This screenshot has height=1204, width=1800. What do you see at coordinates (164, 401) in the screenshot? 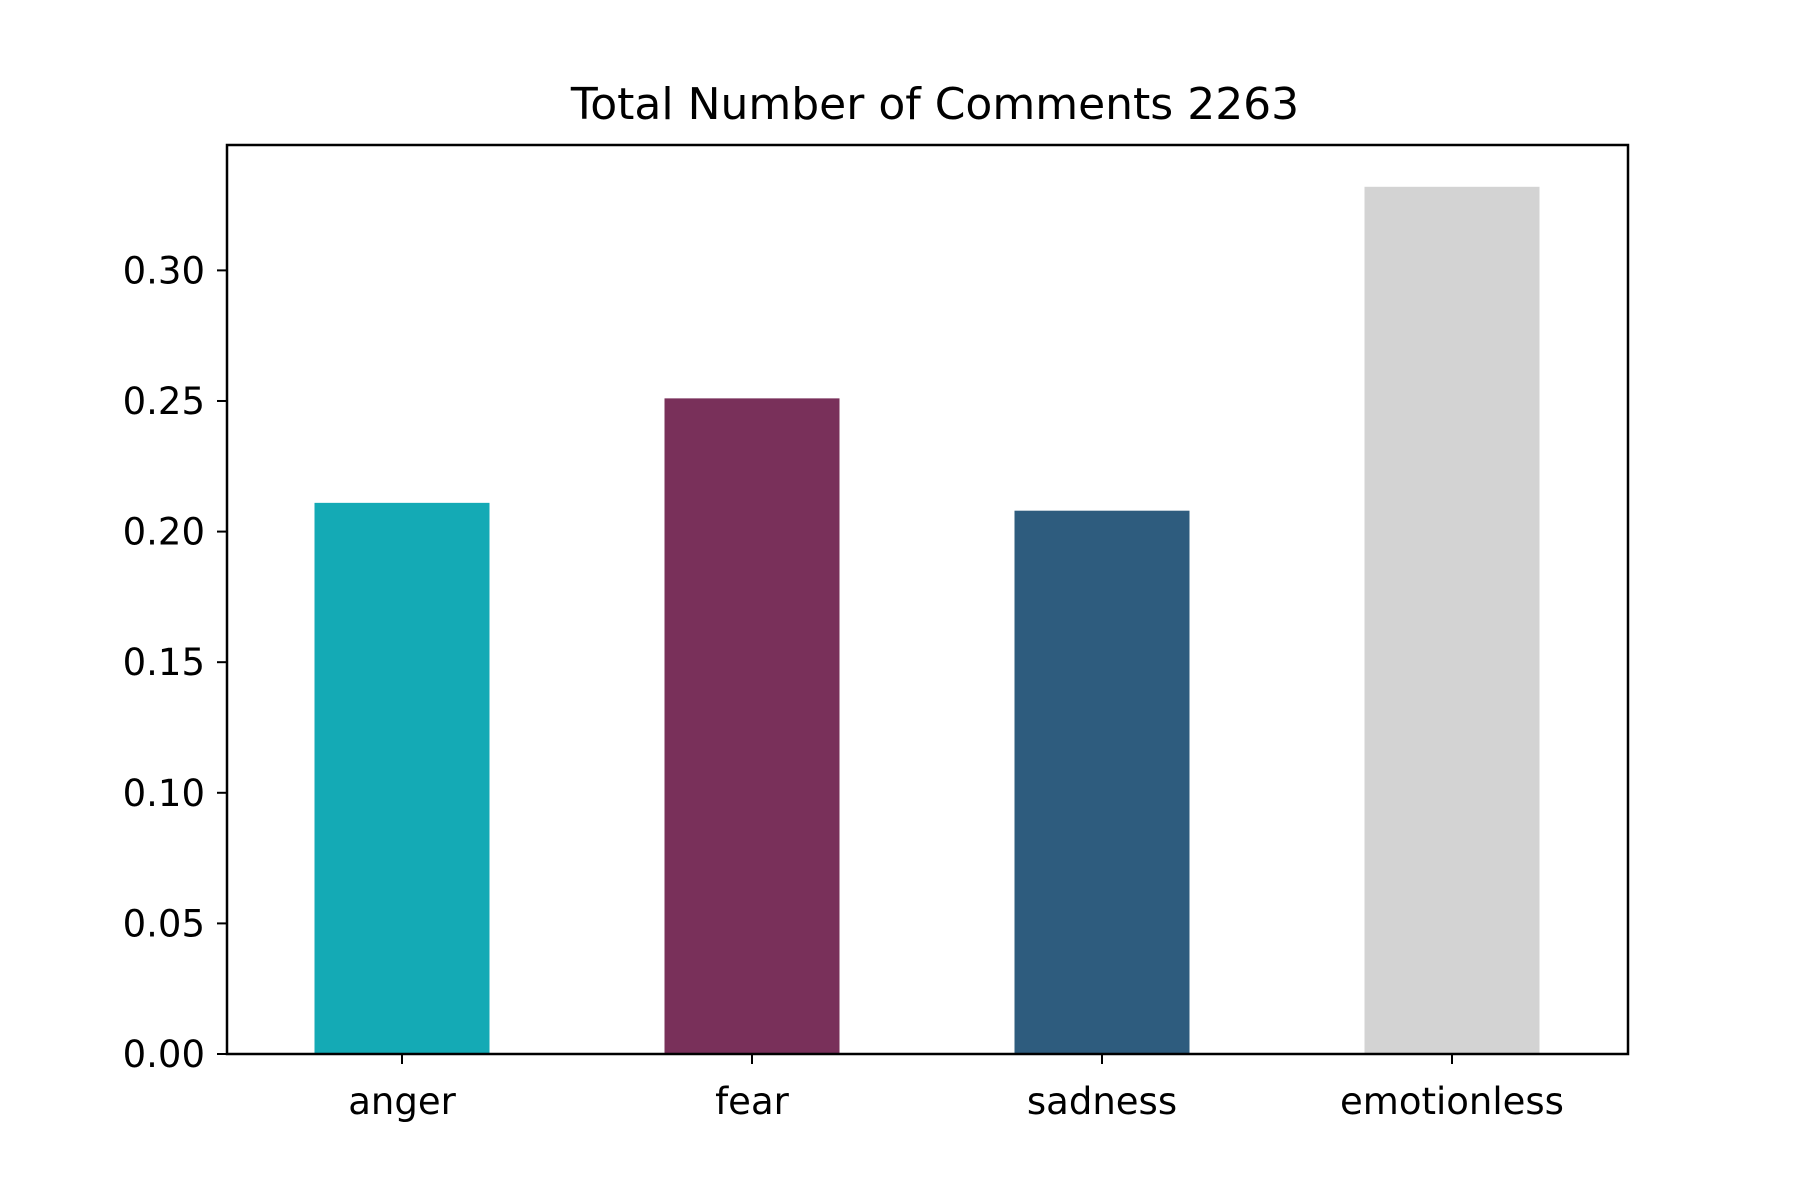
I see `y-tick-label: 0.25` at bounding box center [164, 401].